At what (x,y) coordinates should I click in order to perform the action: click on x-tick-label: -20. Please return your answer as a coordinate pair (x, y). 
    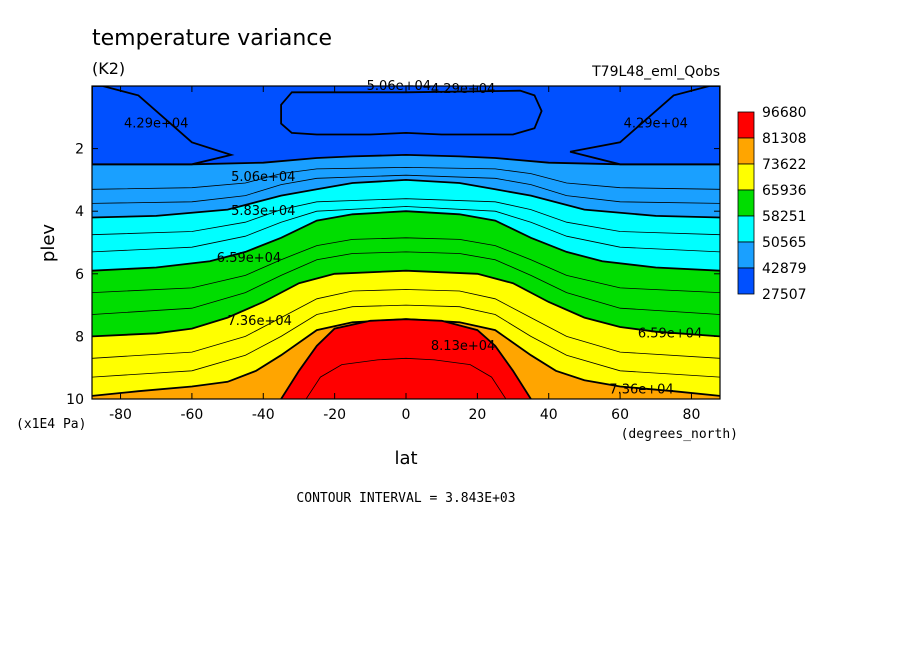
    Looking at the image, I should click on (334, 415).